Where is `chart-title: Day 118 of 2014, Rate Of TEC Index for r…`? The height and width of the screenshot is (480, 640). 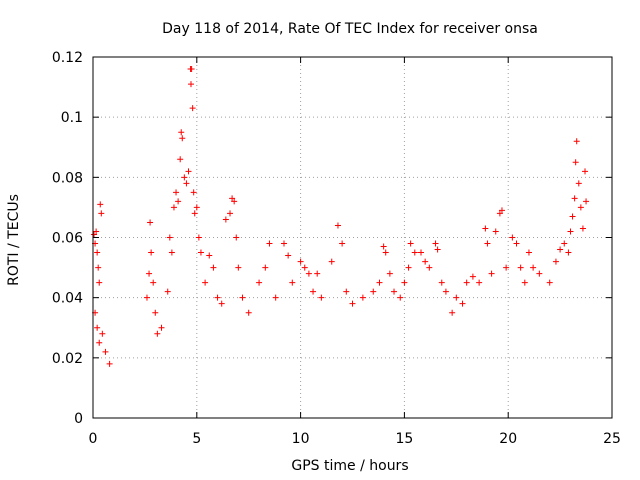
chart-title: Day 118 of 2014, Rate Of TEC Index for r… is located at coordinates (350, 29).